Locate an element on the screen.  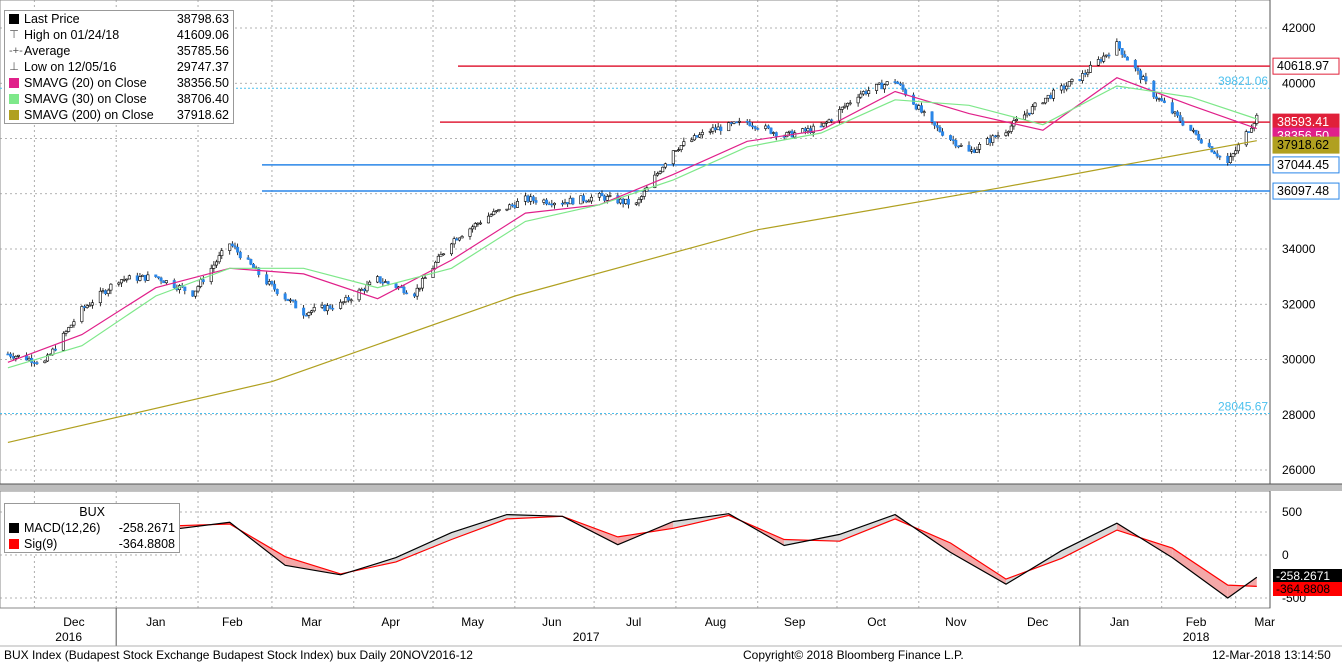
legend-value: 37918.62 is located at coordinates (202, 115).